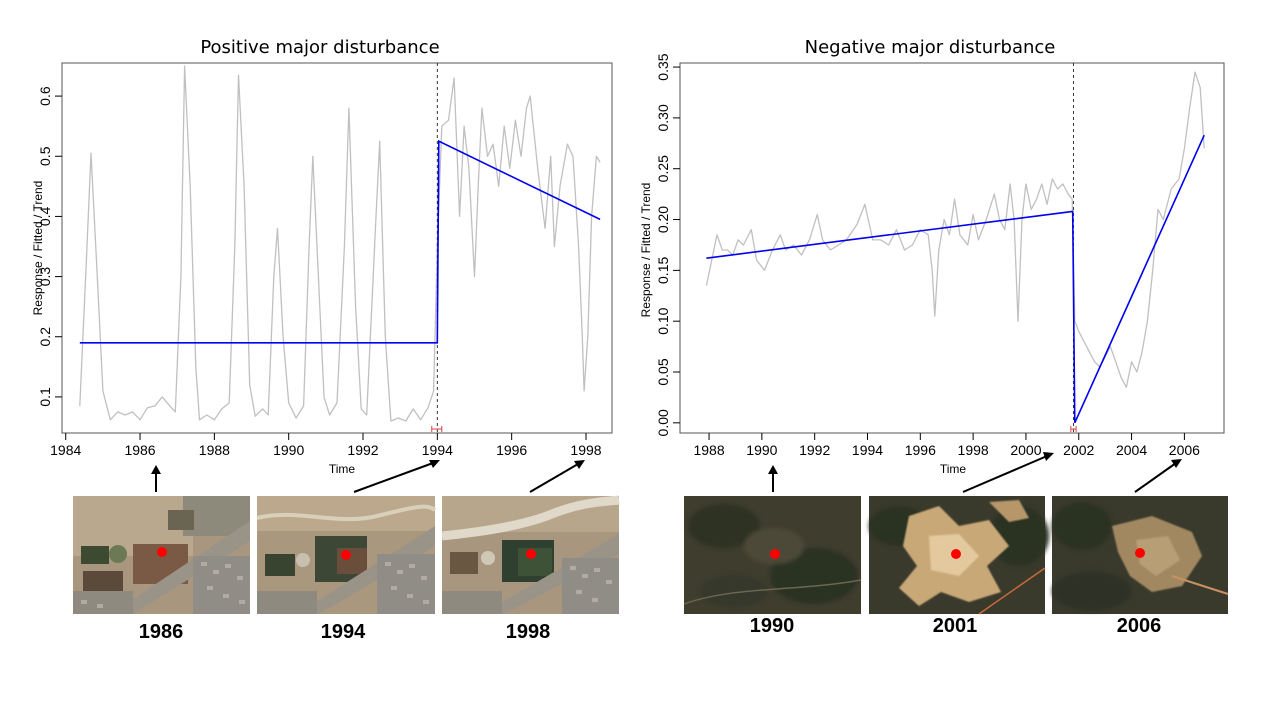 The width and height of the screenshot is (1268, 714). I want to click on arrow-1986, so click(156, 478).